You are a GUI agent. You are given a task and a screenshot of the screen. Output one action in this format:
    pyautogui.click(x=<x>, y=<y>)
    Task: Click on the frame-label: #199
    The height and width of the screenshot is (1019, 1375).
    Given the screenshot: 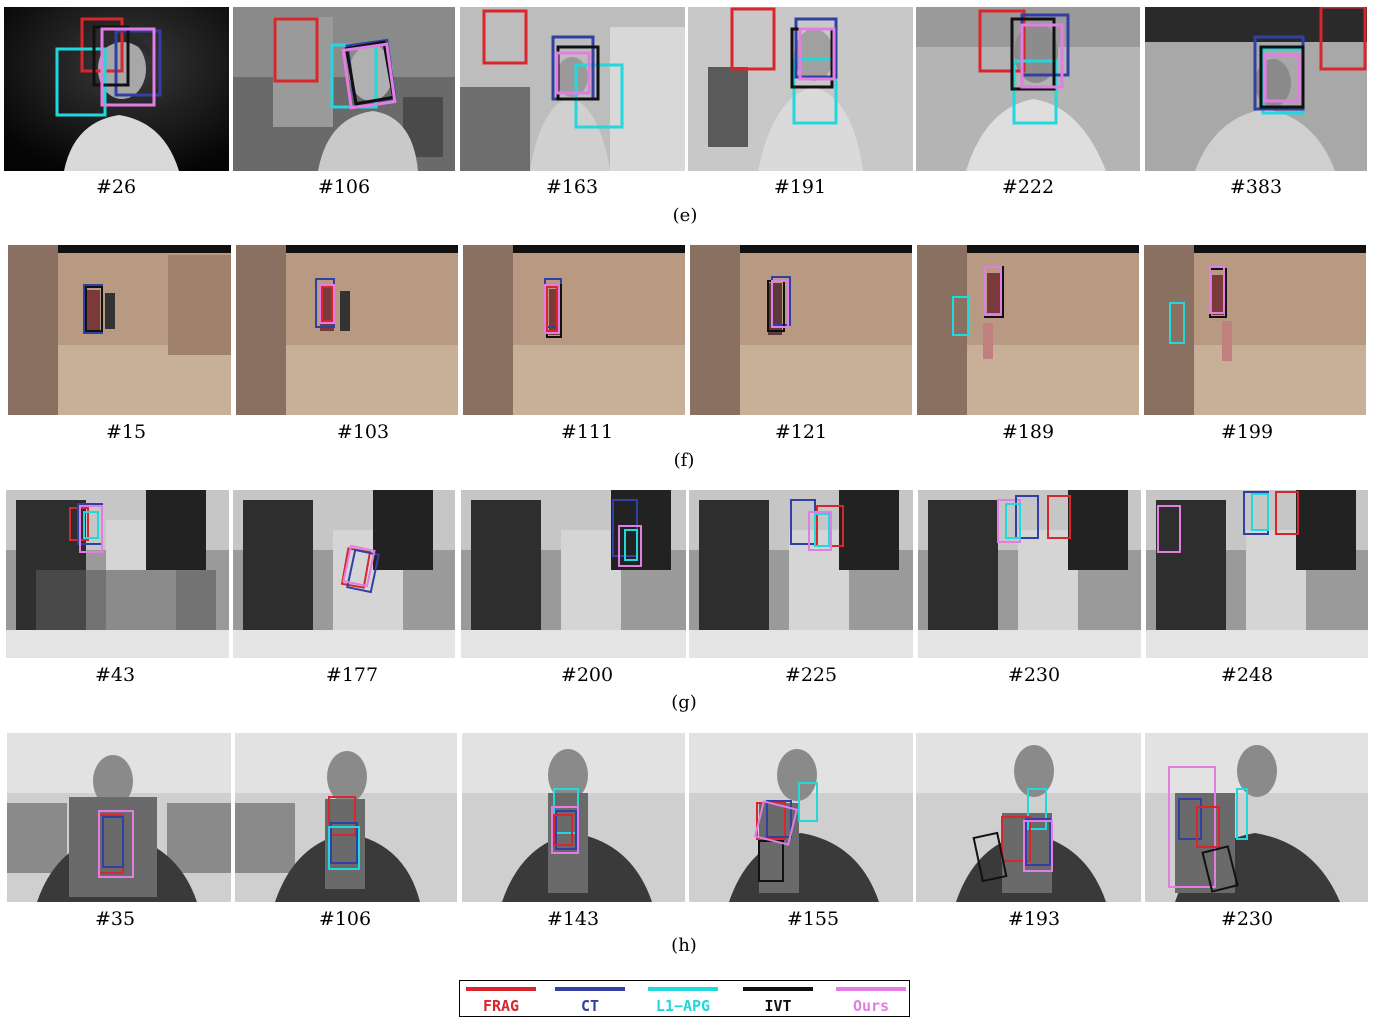 What is the action you would take?
    pyautogui.click(x=1247, y=432)
    